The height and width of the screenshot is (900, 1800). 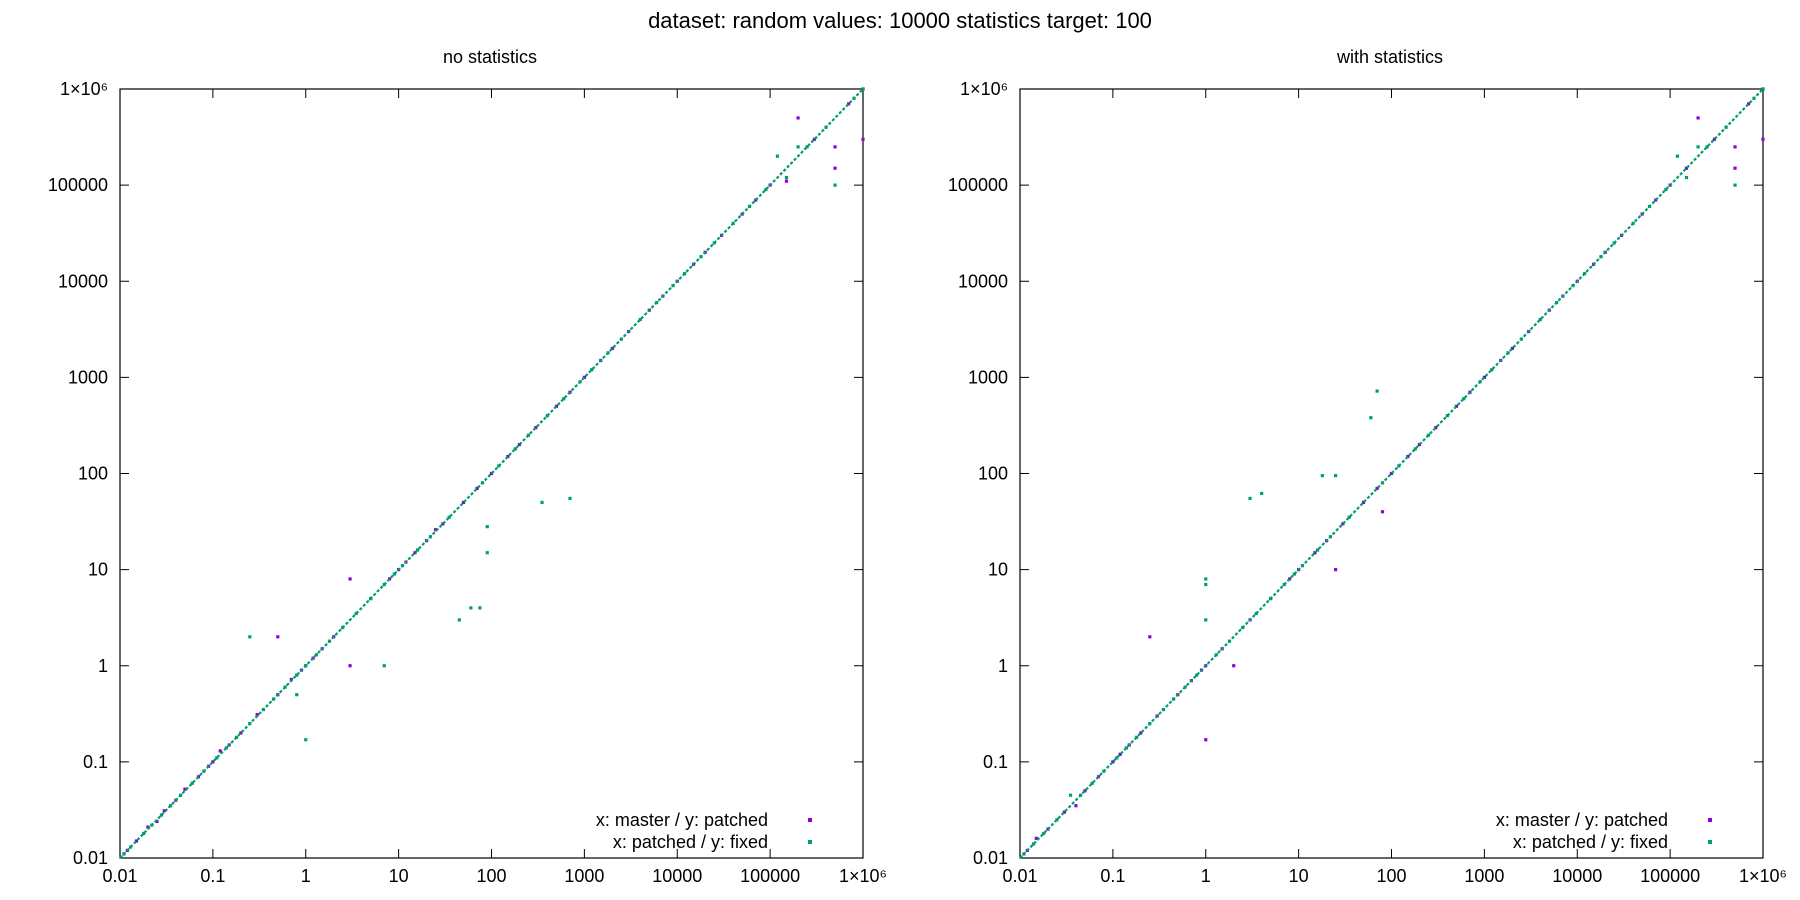 I want to click on legend-marker-master-patched, so click(x=810, y=820).